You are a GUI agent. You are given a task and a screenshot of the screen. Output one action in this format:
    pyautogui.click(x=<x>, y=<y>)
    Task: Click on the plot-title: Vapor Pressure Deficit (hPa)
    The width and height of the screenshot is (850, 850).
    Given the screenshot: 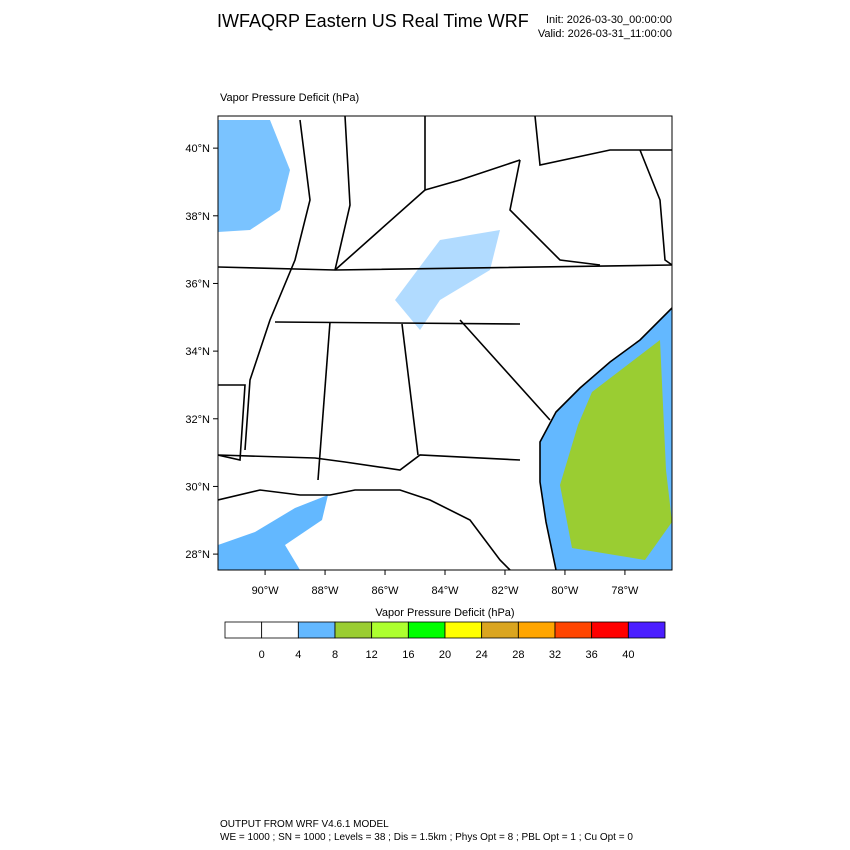 What is the action you would take?
    pyautogui.click(x=289, y=98)
    